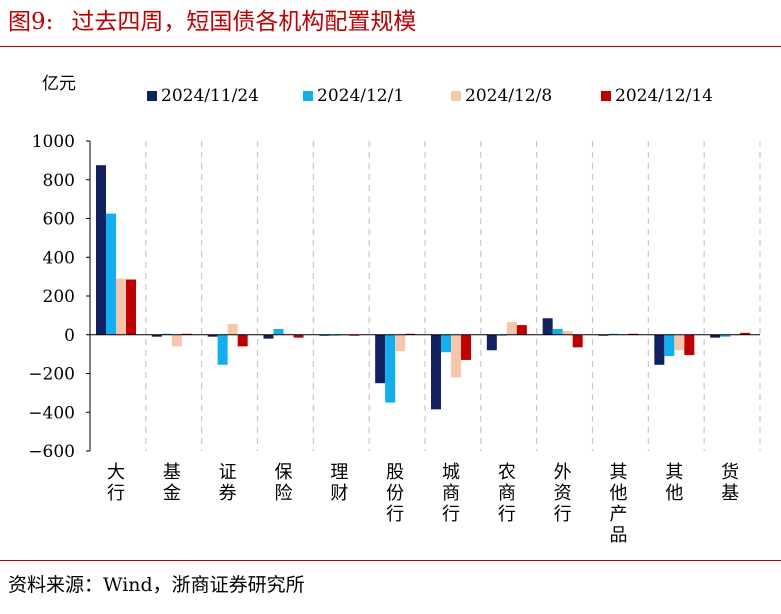  Describe the element at coordinates (390, 46) in the screenshot. I see `title-rule` at that location.